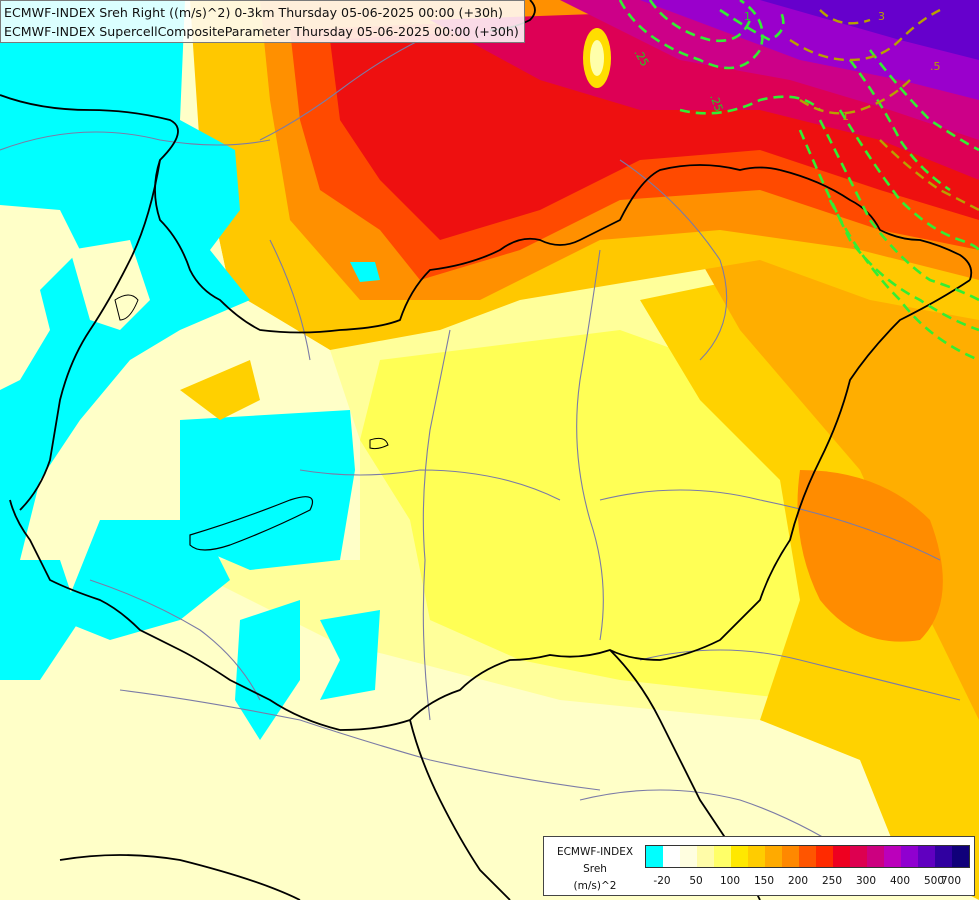 Image resolution: width=979 pixels, height=900 pixels. Describe the element at coordinates (40, 297) in the screenshot. I see `pale-patch-west` at that location.